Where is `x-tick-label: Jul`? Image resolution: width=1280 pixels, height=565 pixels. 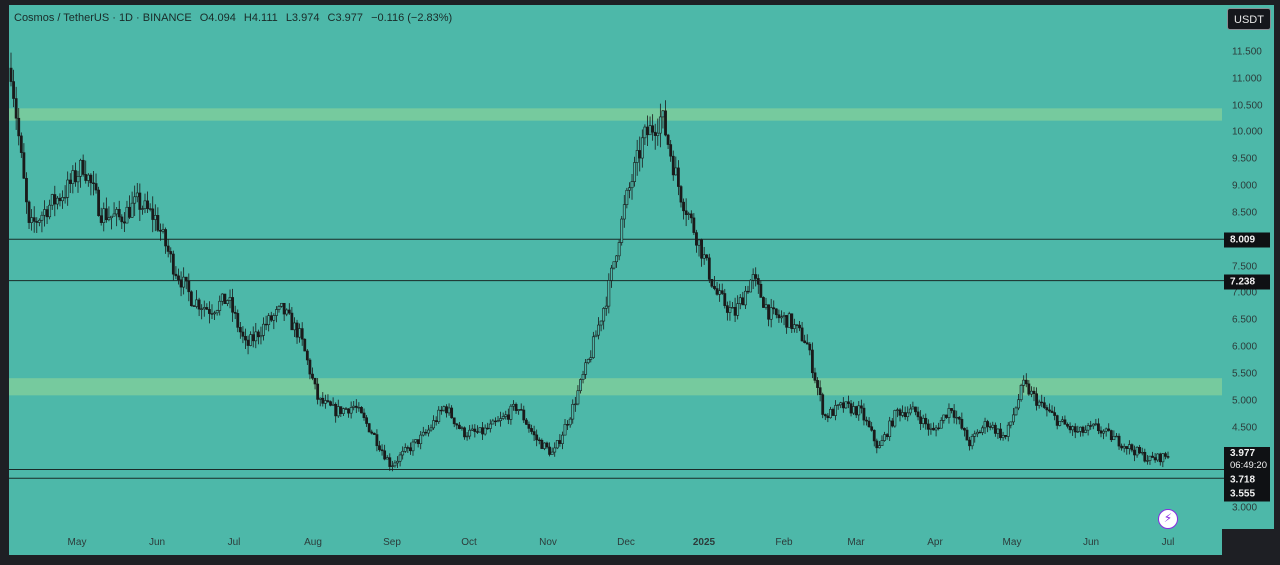
x-tick-label: Jul is located at coordinates (1168, 542).